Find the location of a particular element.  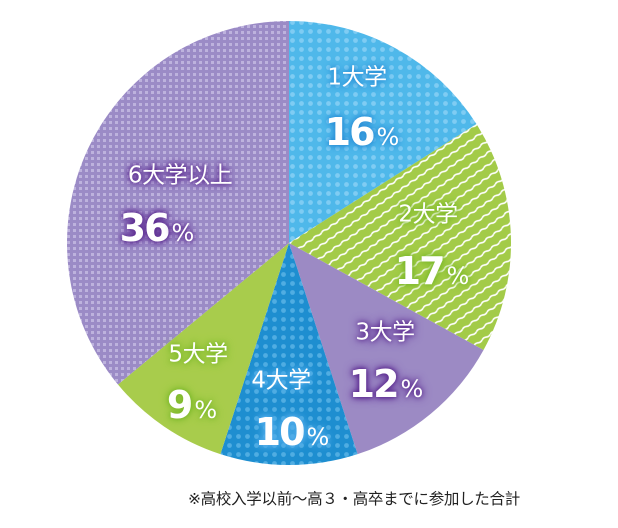

slice-4-percent: 10% is located at coordinates (292, 432).